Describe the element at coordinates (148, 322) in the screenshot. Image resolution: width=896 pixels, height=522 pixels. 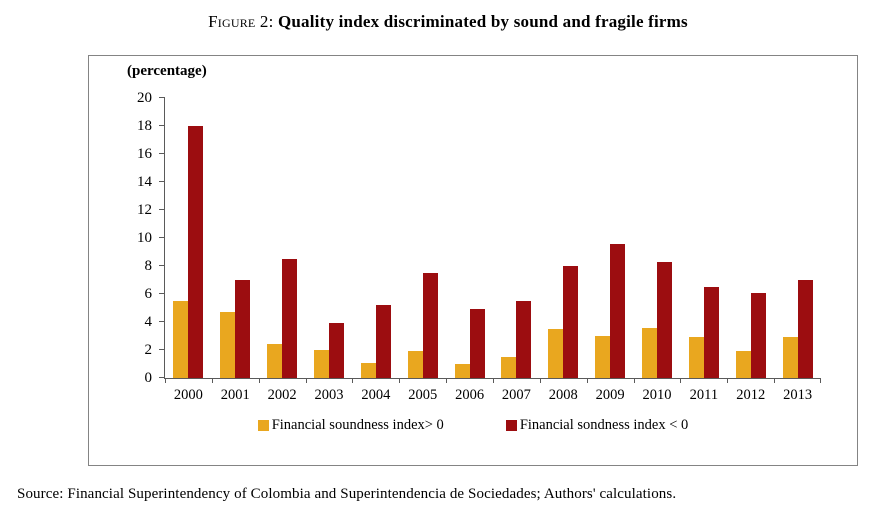
I see `y-axis-tick-label: 4` at that location.